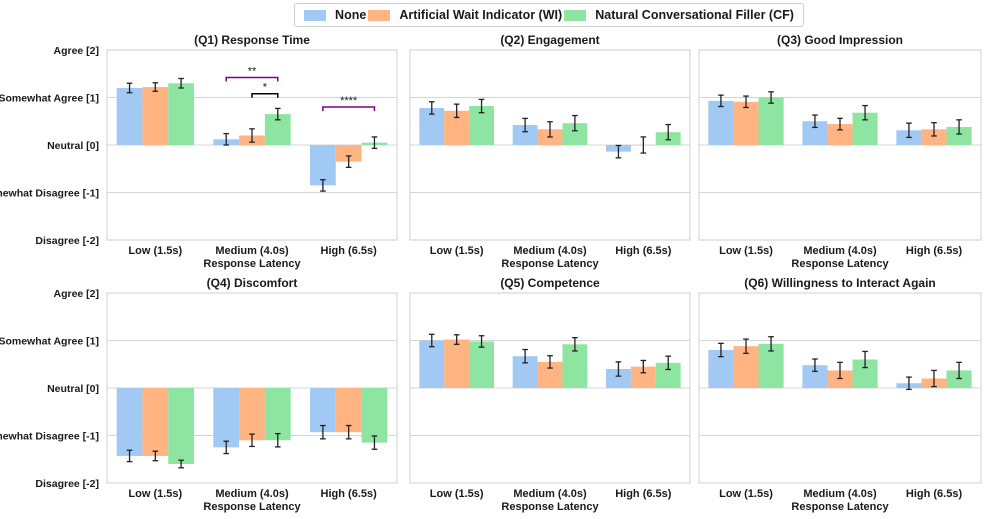  Describe the element at coordinates (549, 40) in the screenshot. I see `panel-title: (Q2) Engagement` at that location.